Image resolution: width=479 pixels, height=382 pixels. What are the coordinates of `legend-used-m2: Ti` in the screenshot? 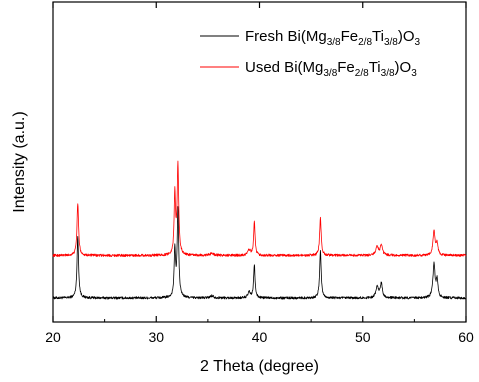 It's located at (375, 67).